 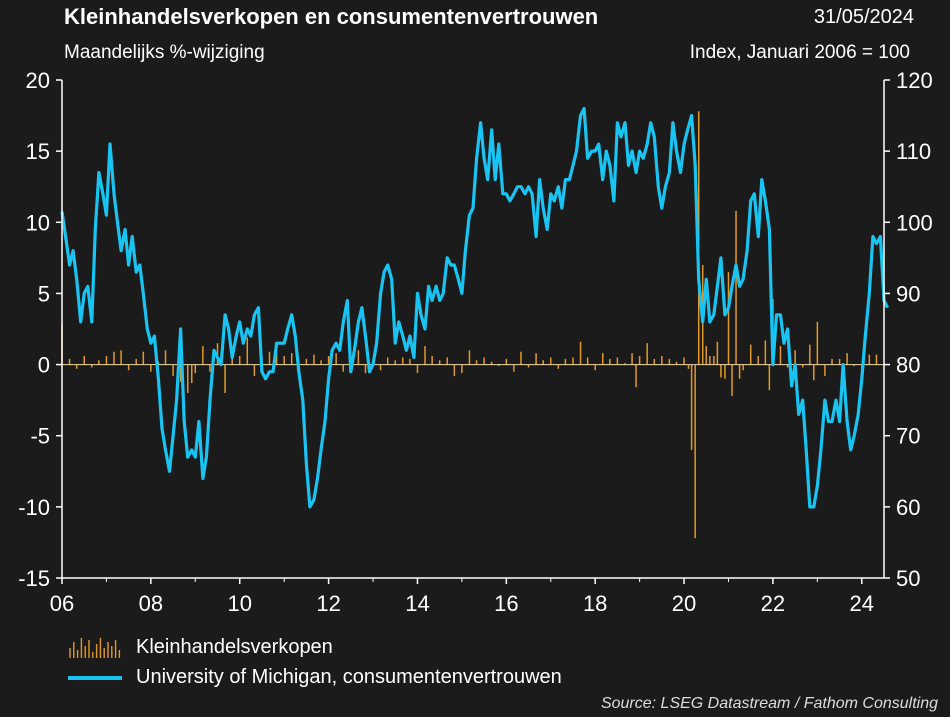 What do you see at coordinates (506, 603) in the screenshot?
I see `x-tick-label-2016: 16` at bounding box center [506, 603].